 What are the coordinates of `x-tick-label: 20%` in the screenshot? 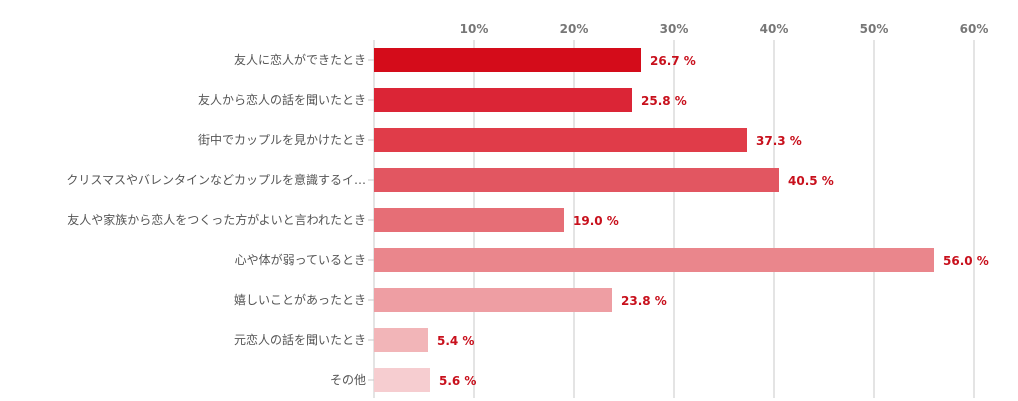 It's located at (574, 29).